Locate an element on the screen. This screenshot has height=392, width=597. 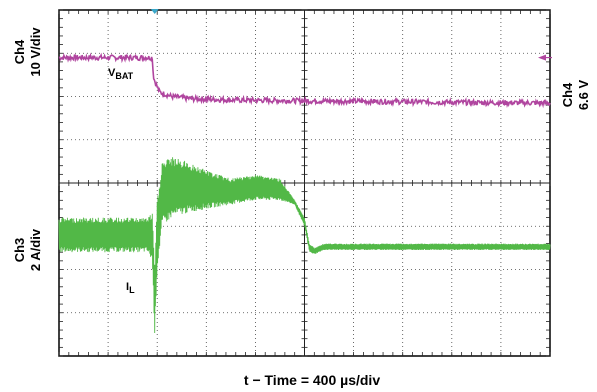
il-label-sub: L is located at coordinates (132, 290).